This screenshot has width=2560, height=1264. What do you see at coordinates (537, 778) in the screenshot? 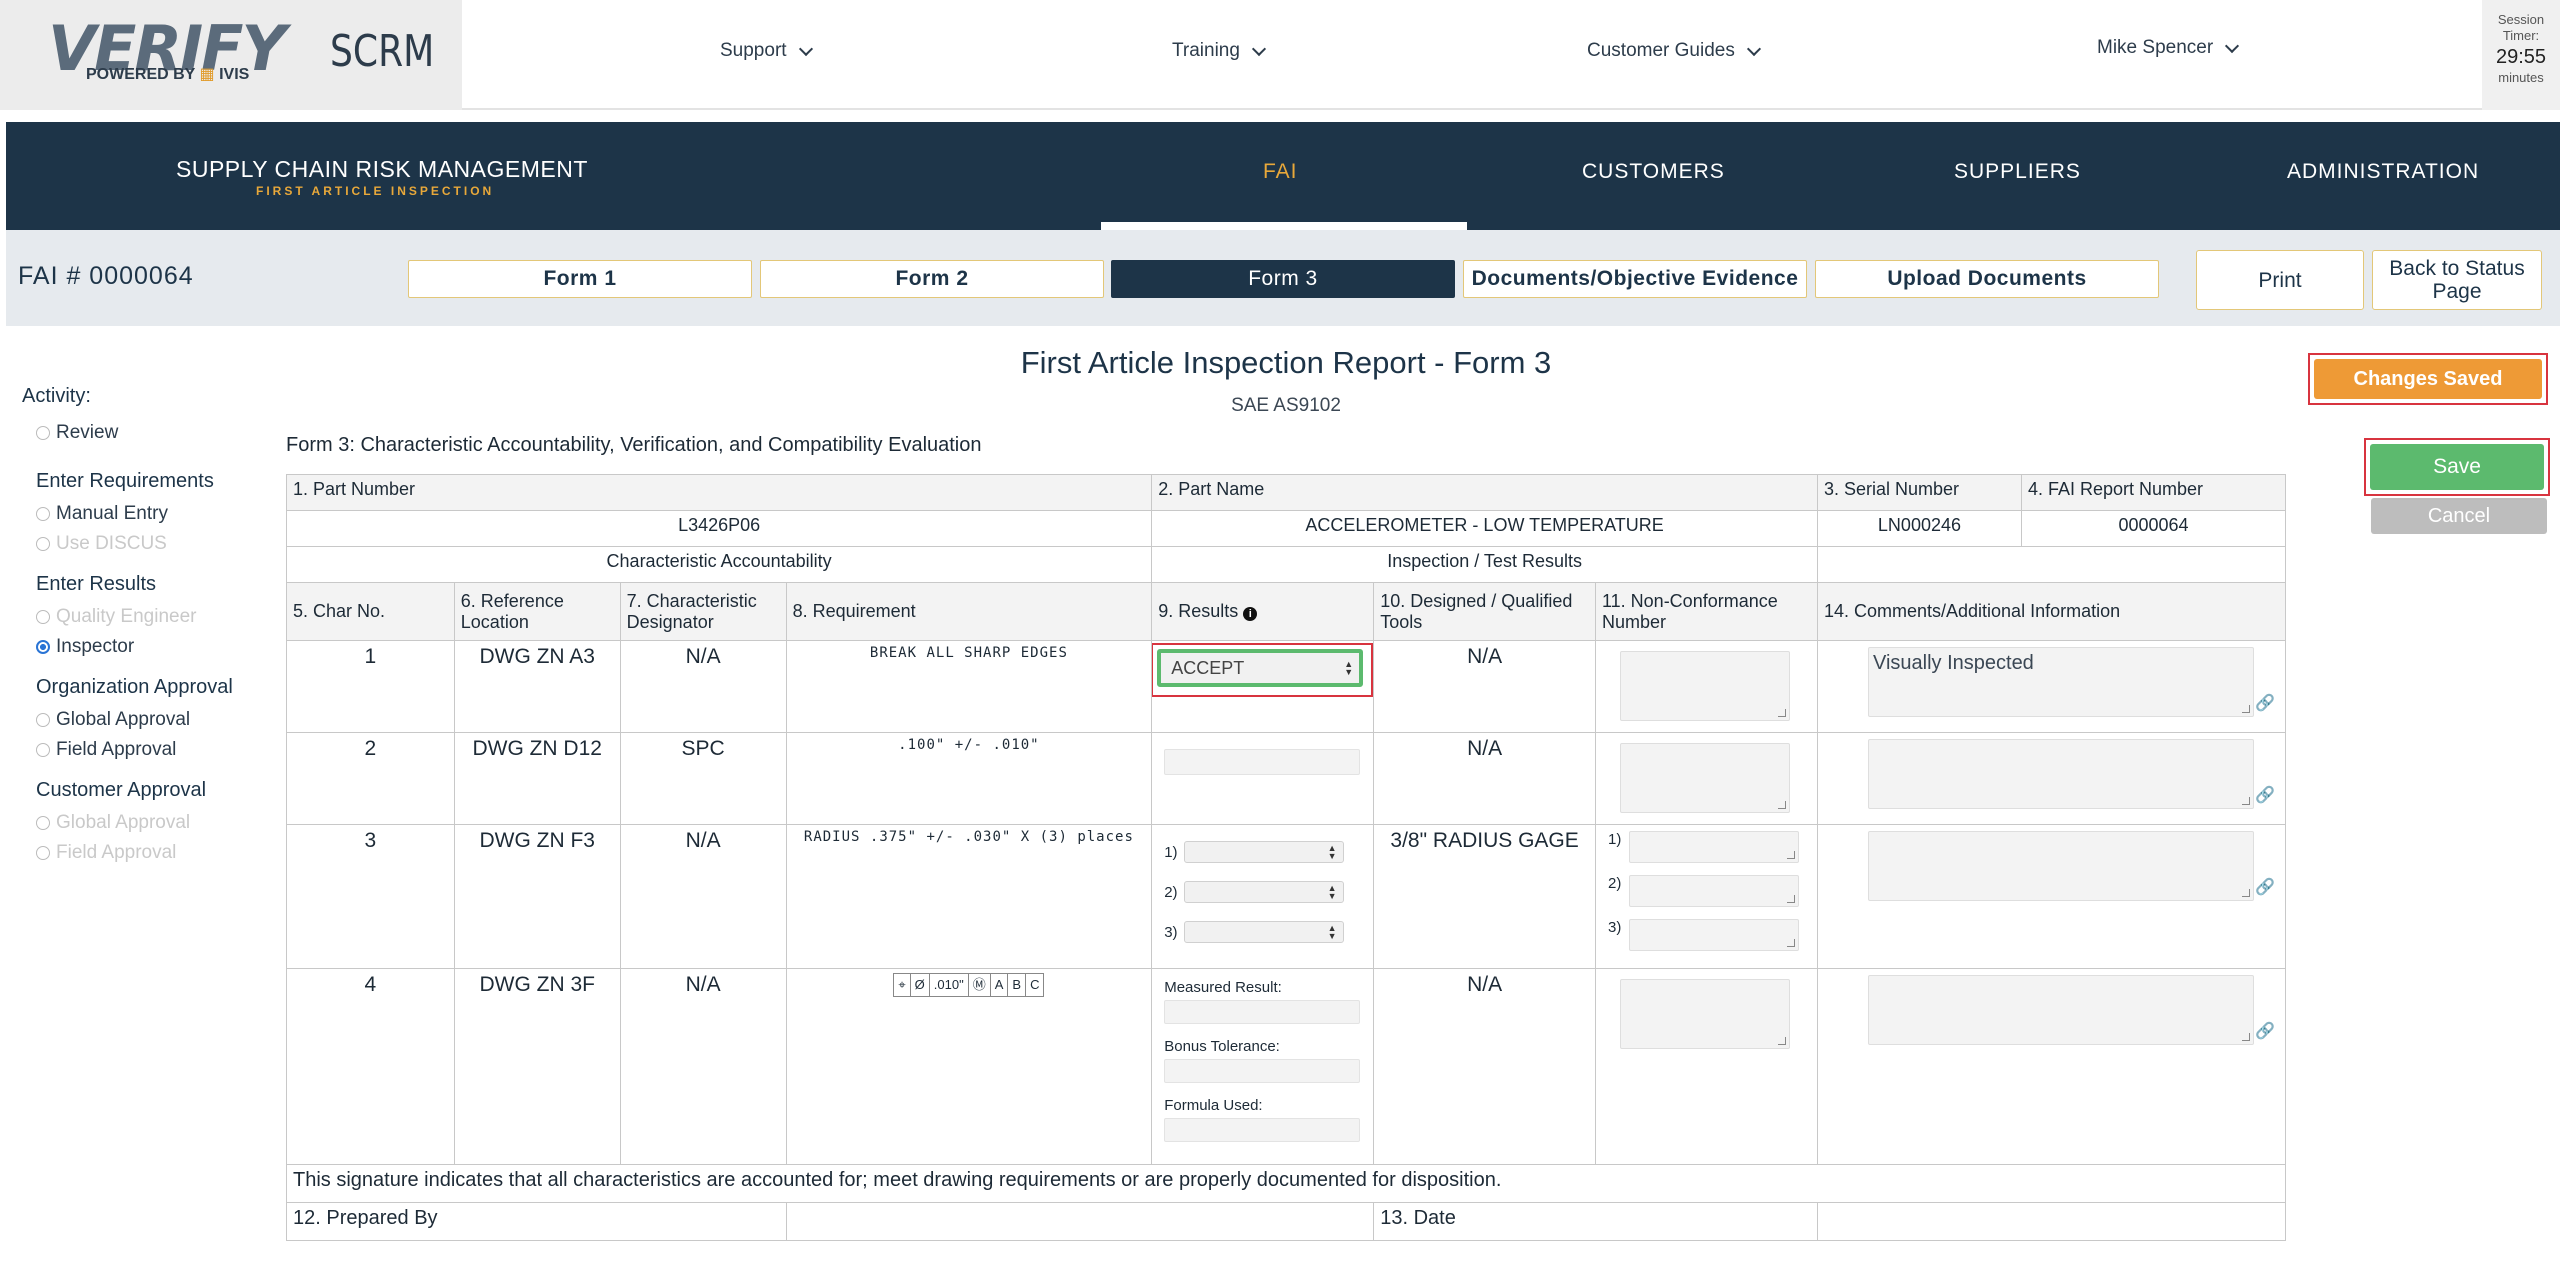
I see `ref-location: DWG ZN D12` at bounding box center [537, 778].